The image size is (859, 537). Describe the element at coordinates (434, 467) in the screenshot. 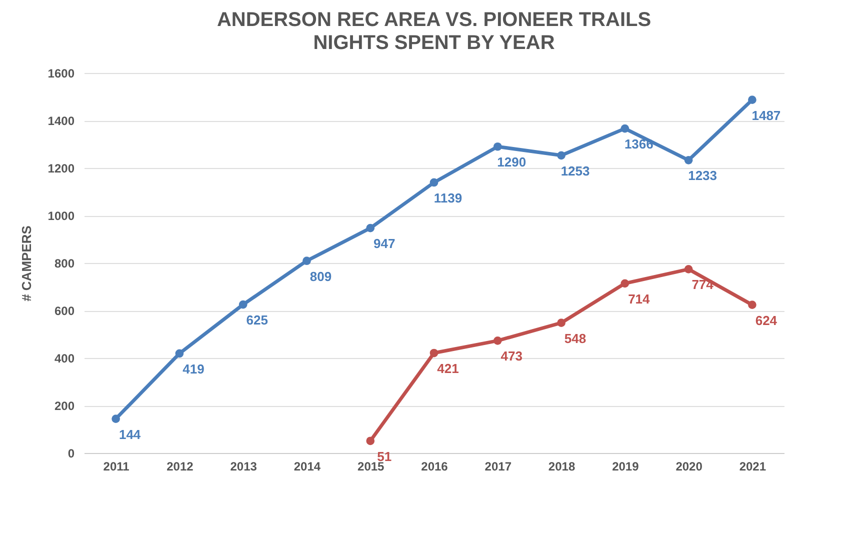

I see `x-tick-label: 2016` at that location.